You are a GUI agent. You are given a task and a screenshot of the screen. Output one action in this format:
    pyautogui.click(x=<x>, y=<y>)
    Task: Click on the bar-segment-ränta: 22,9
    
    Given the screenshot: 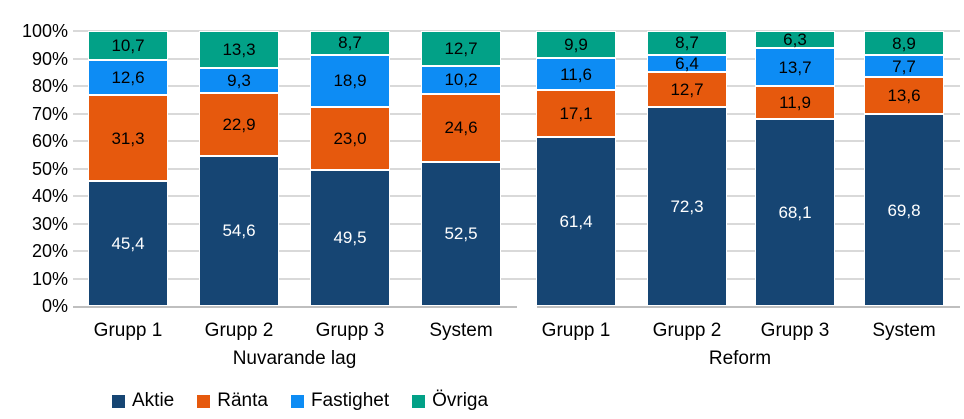 What is the action you would take?
    pyautogui.click(x=239, y=124)
    